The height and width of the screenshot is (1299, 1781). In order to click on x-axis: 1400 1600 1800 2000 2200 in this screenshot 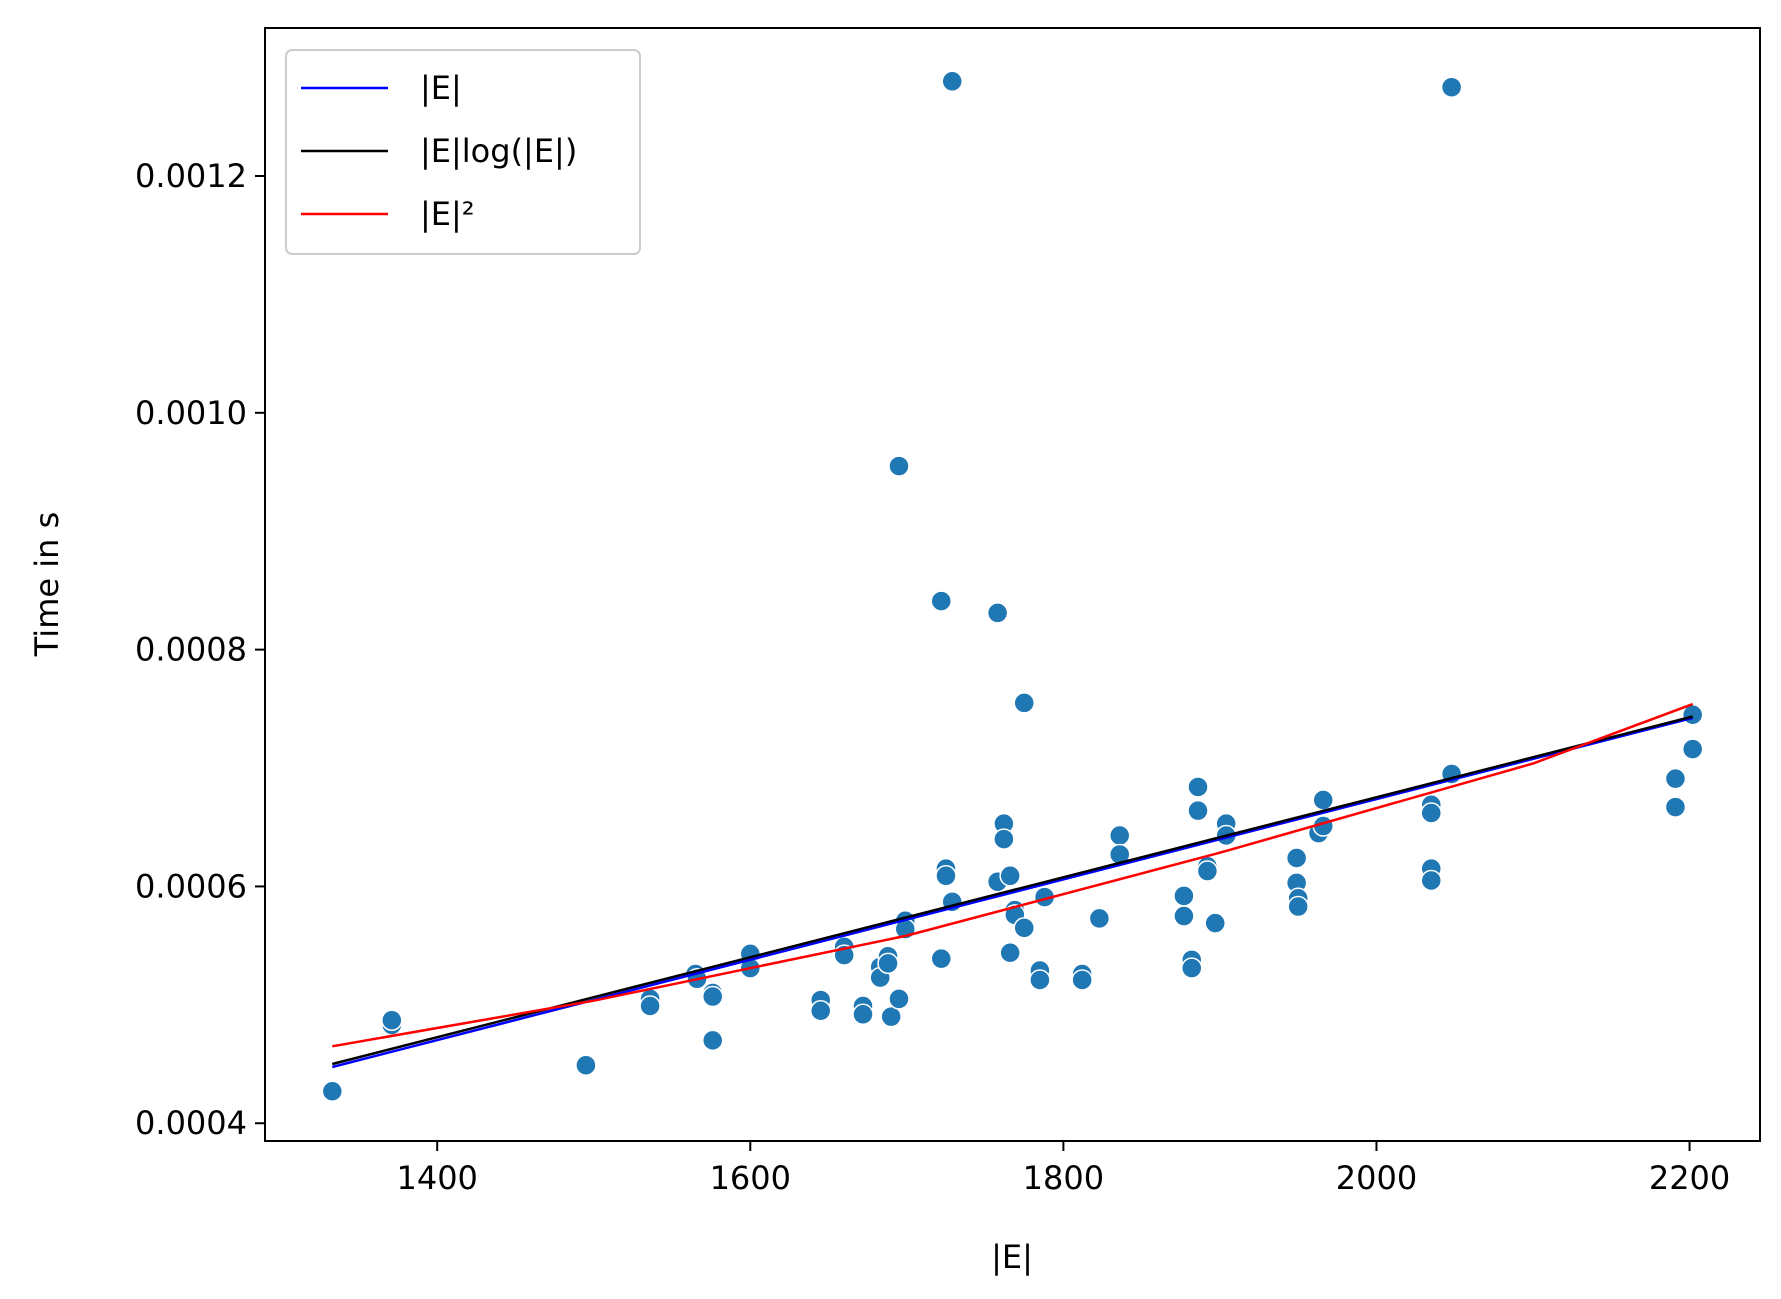, I will do `click(1063, 1169)`.